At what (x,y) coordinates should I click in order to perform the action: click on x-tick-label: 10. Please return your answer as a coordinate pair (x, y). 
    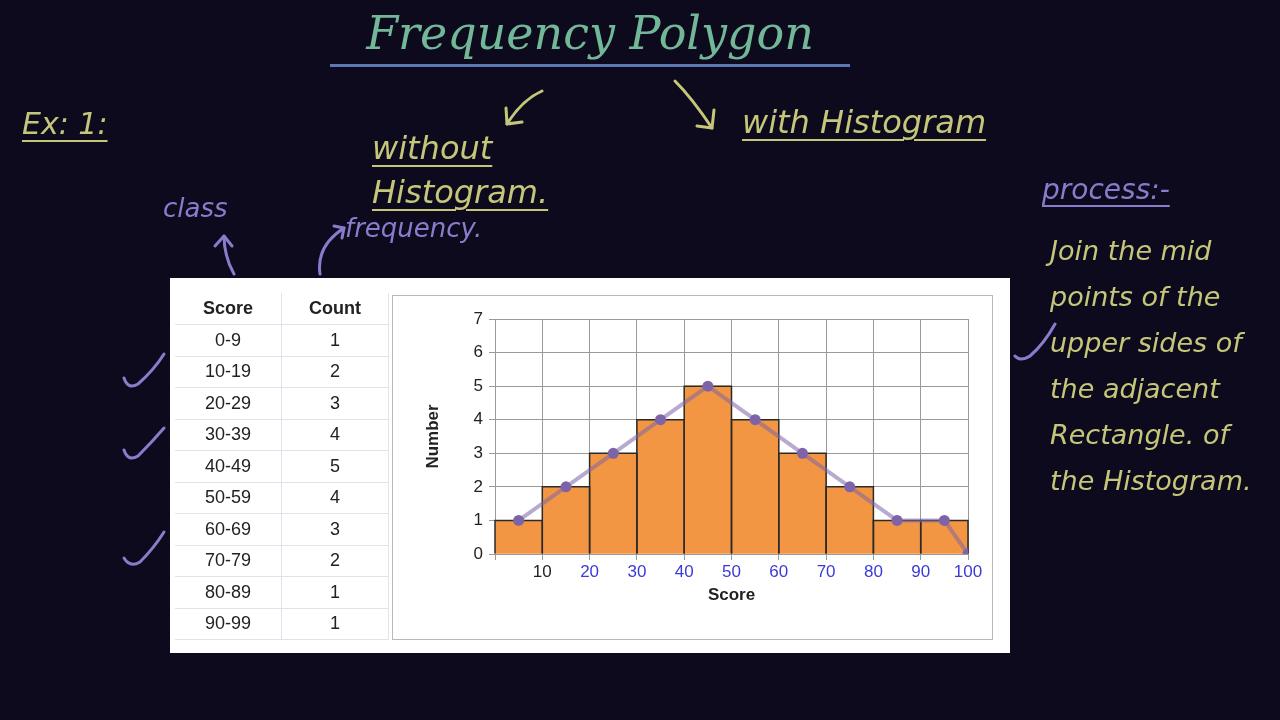
    Looking at the image, I should click on (542, 571).